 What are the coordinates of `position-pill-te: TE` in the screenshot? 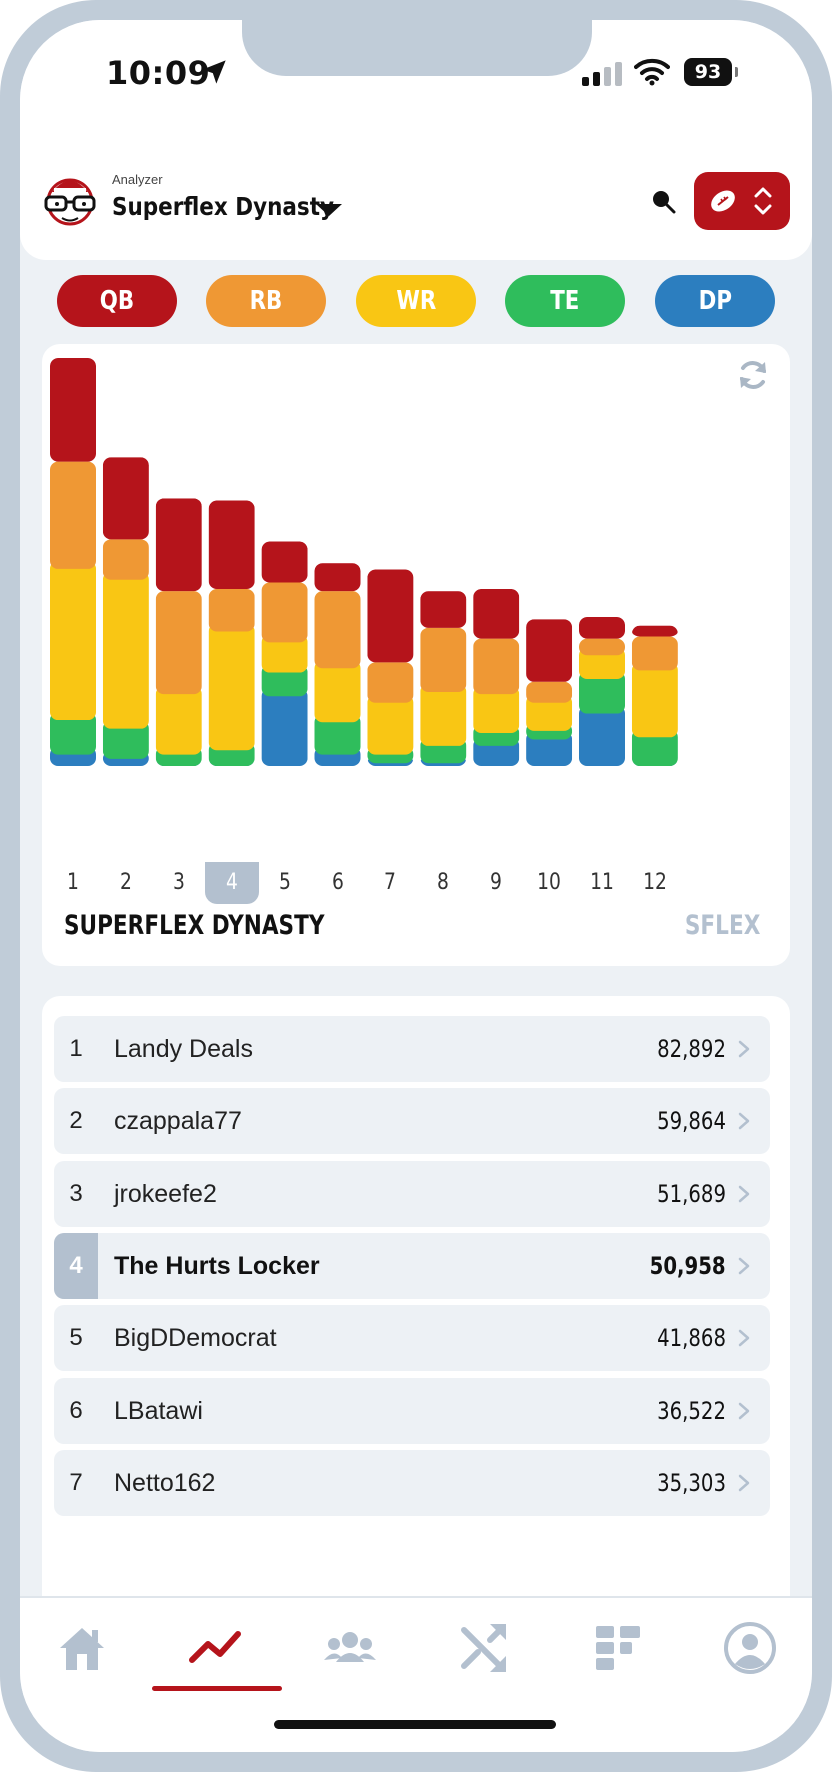 It's located at (565, 301).